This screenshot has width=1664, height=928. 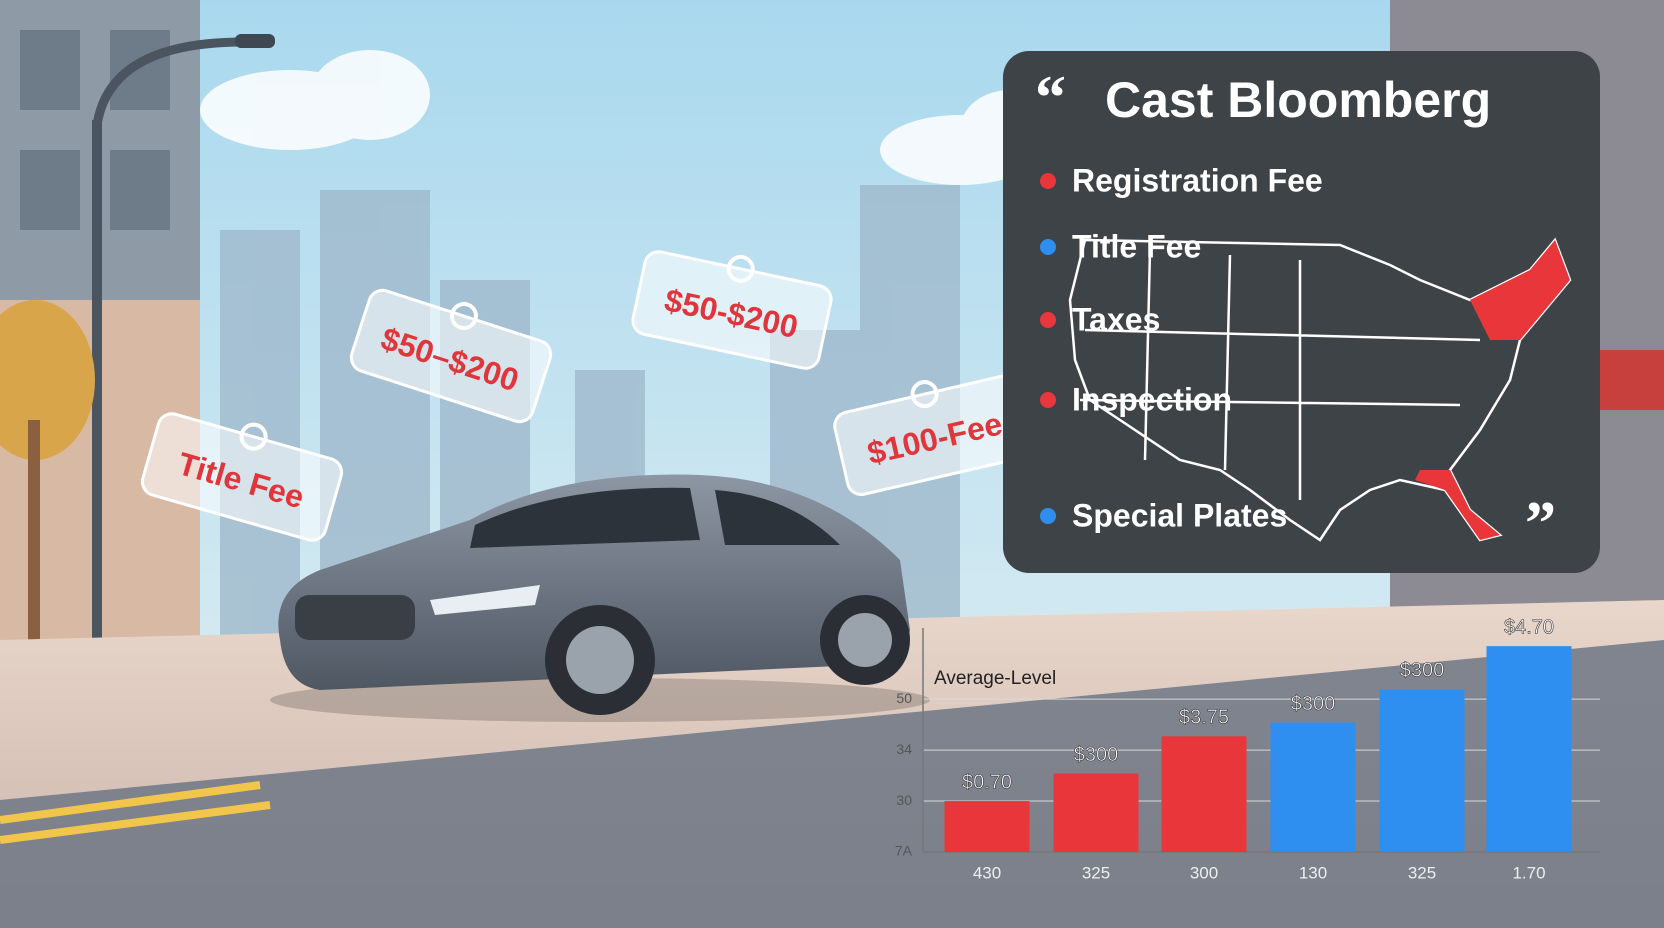 I want to click on x-tick-label: 1.70, so click(x=1528, y=872).